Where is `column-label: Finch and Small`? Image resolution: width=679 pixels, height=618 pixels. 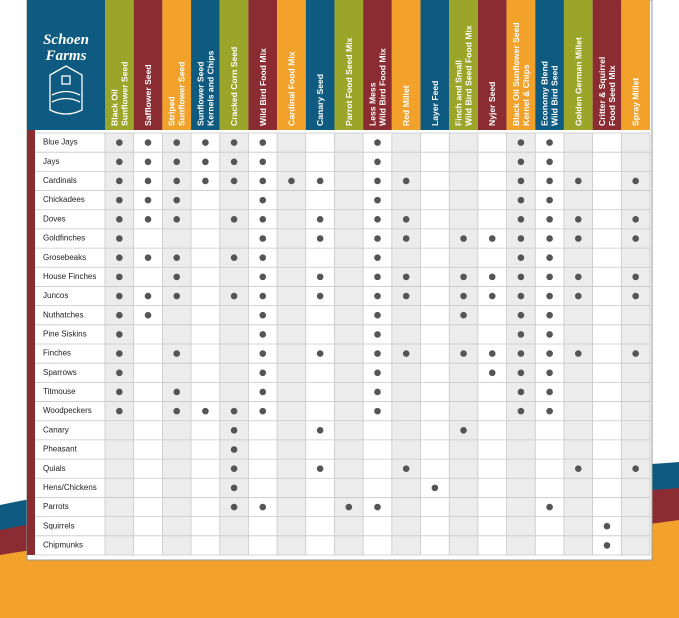 column-label: Finch and Small is located at coordinates (459, 93).